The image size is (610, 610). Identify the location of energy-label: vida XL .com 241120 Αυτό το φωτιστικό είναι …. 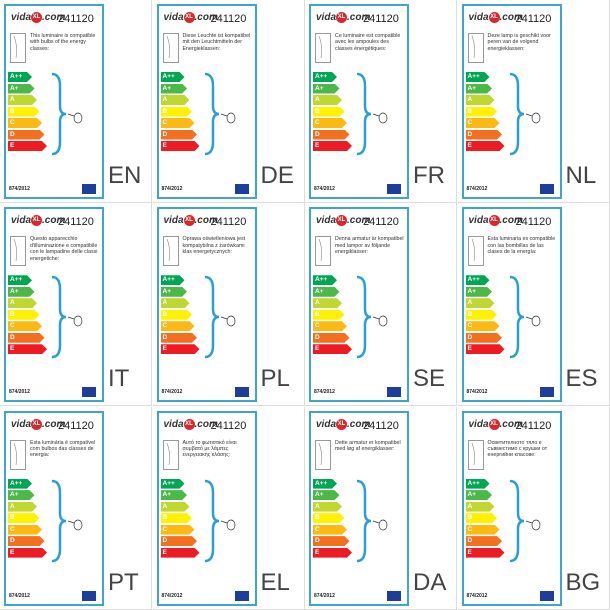
(206, 508).